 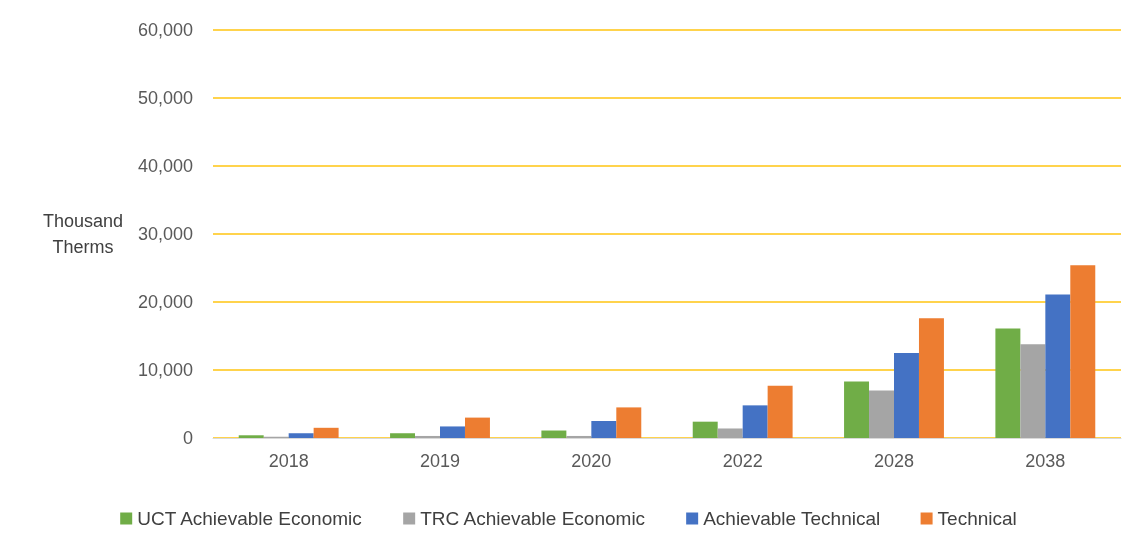 What do you see at coordinates (165, 30) in the screenshot?
I see `y-tick-label: 60,000` at bounding box center [165, 30].